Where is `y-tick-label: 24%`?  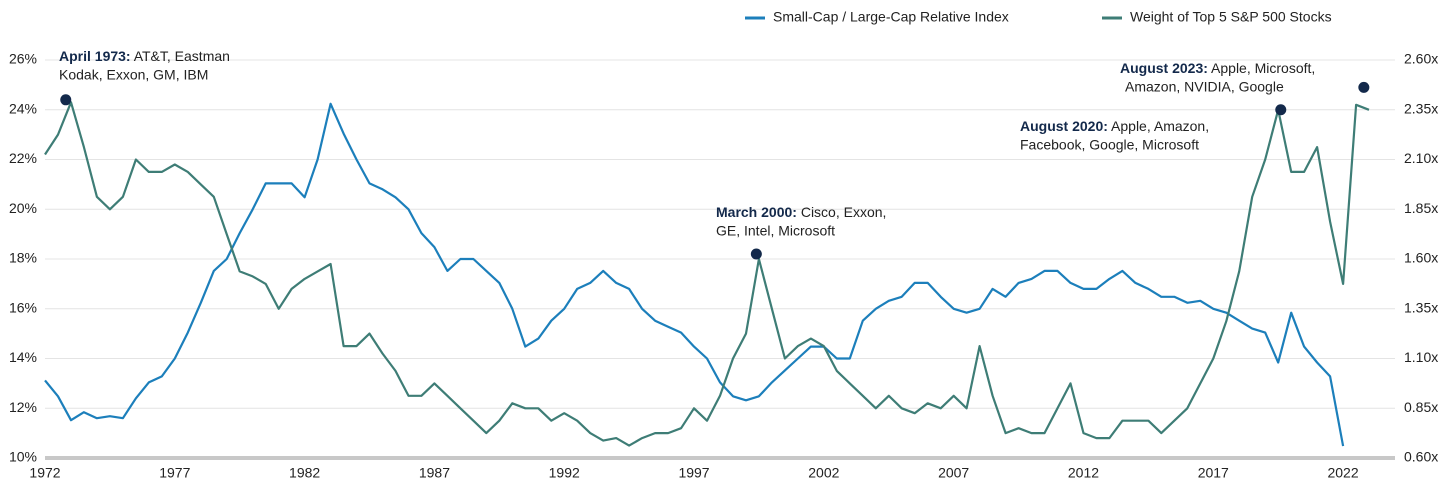
y-tick-label: 24% is located at coordinates (23, 108).